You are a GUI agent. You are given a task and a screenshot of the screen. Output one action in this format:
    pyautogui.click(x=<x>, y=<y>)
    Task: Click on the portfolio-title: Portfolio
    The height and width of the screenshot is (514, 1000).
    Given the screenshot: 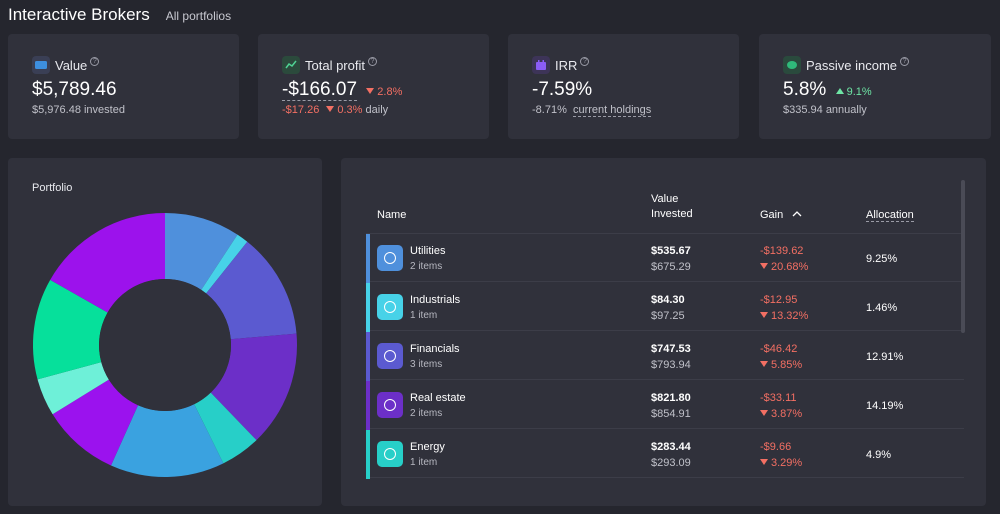 What is the action you would take?
    pyautogui.click(x=52, y=188)
    